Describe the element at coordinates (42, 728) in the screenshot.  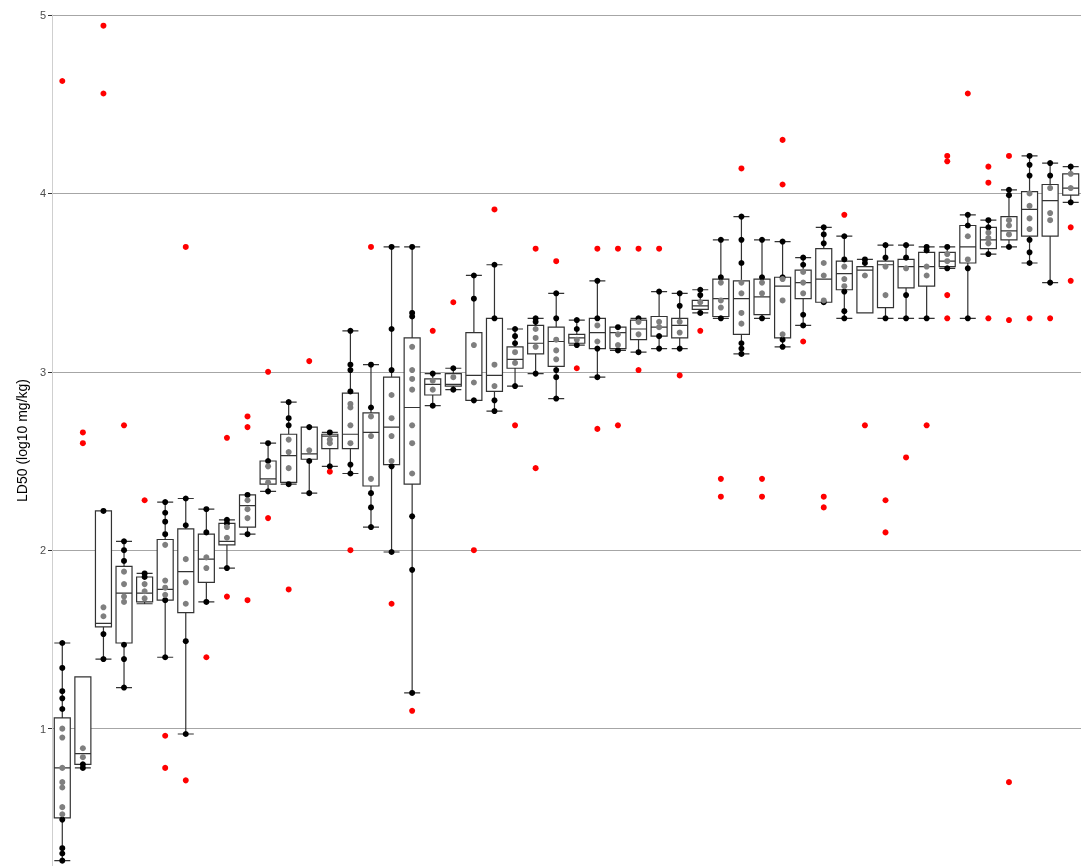
I see `y-tick-label: 1` at that location.